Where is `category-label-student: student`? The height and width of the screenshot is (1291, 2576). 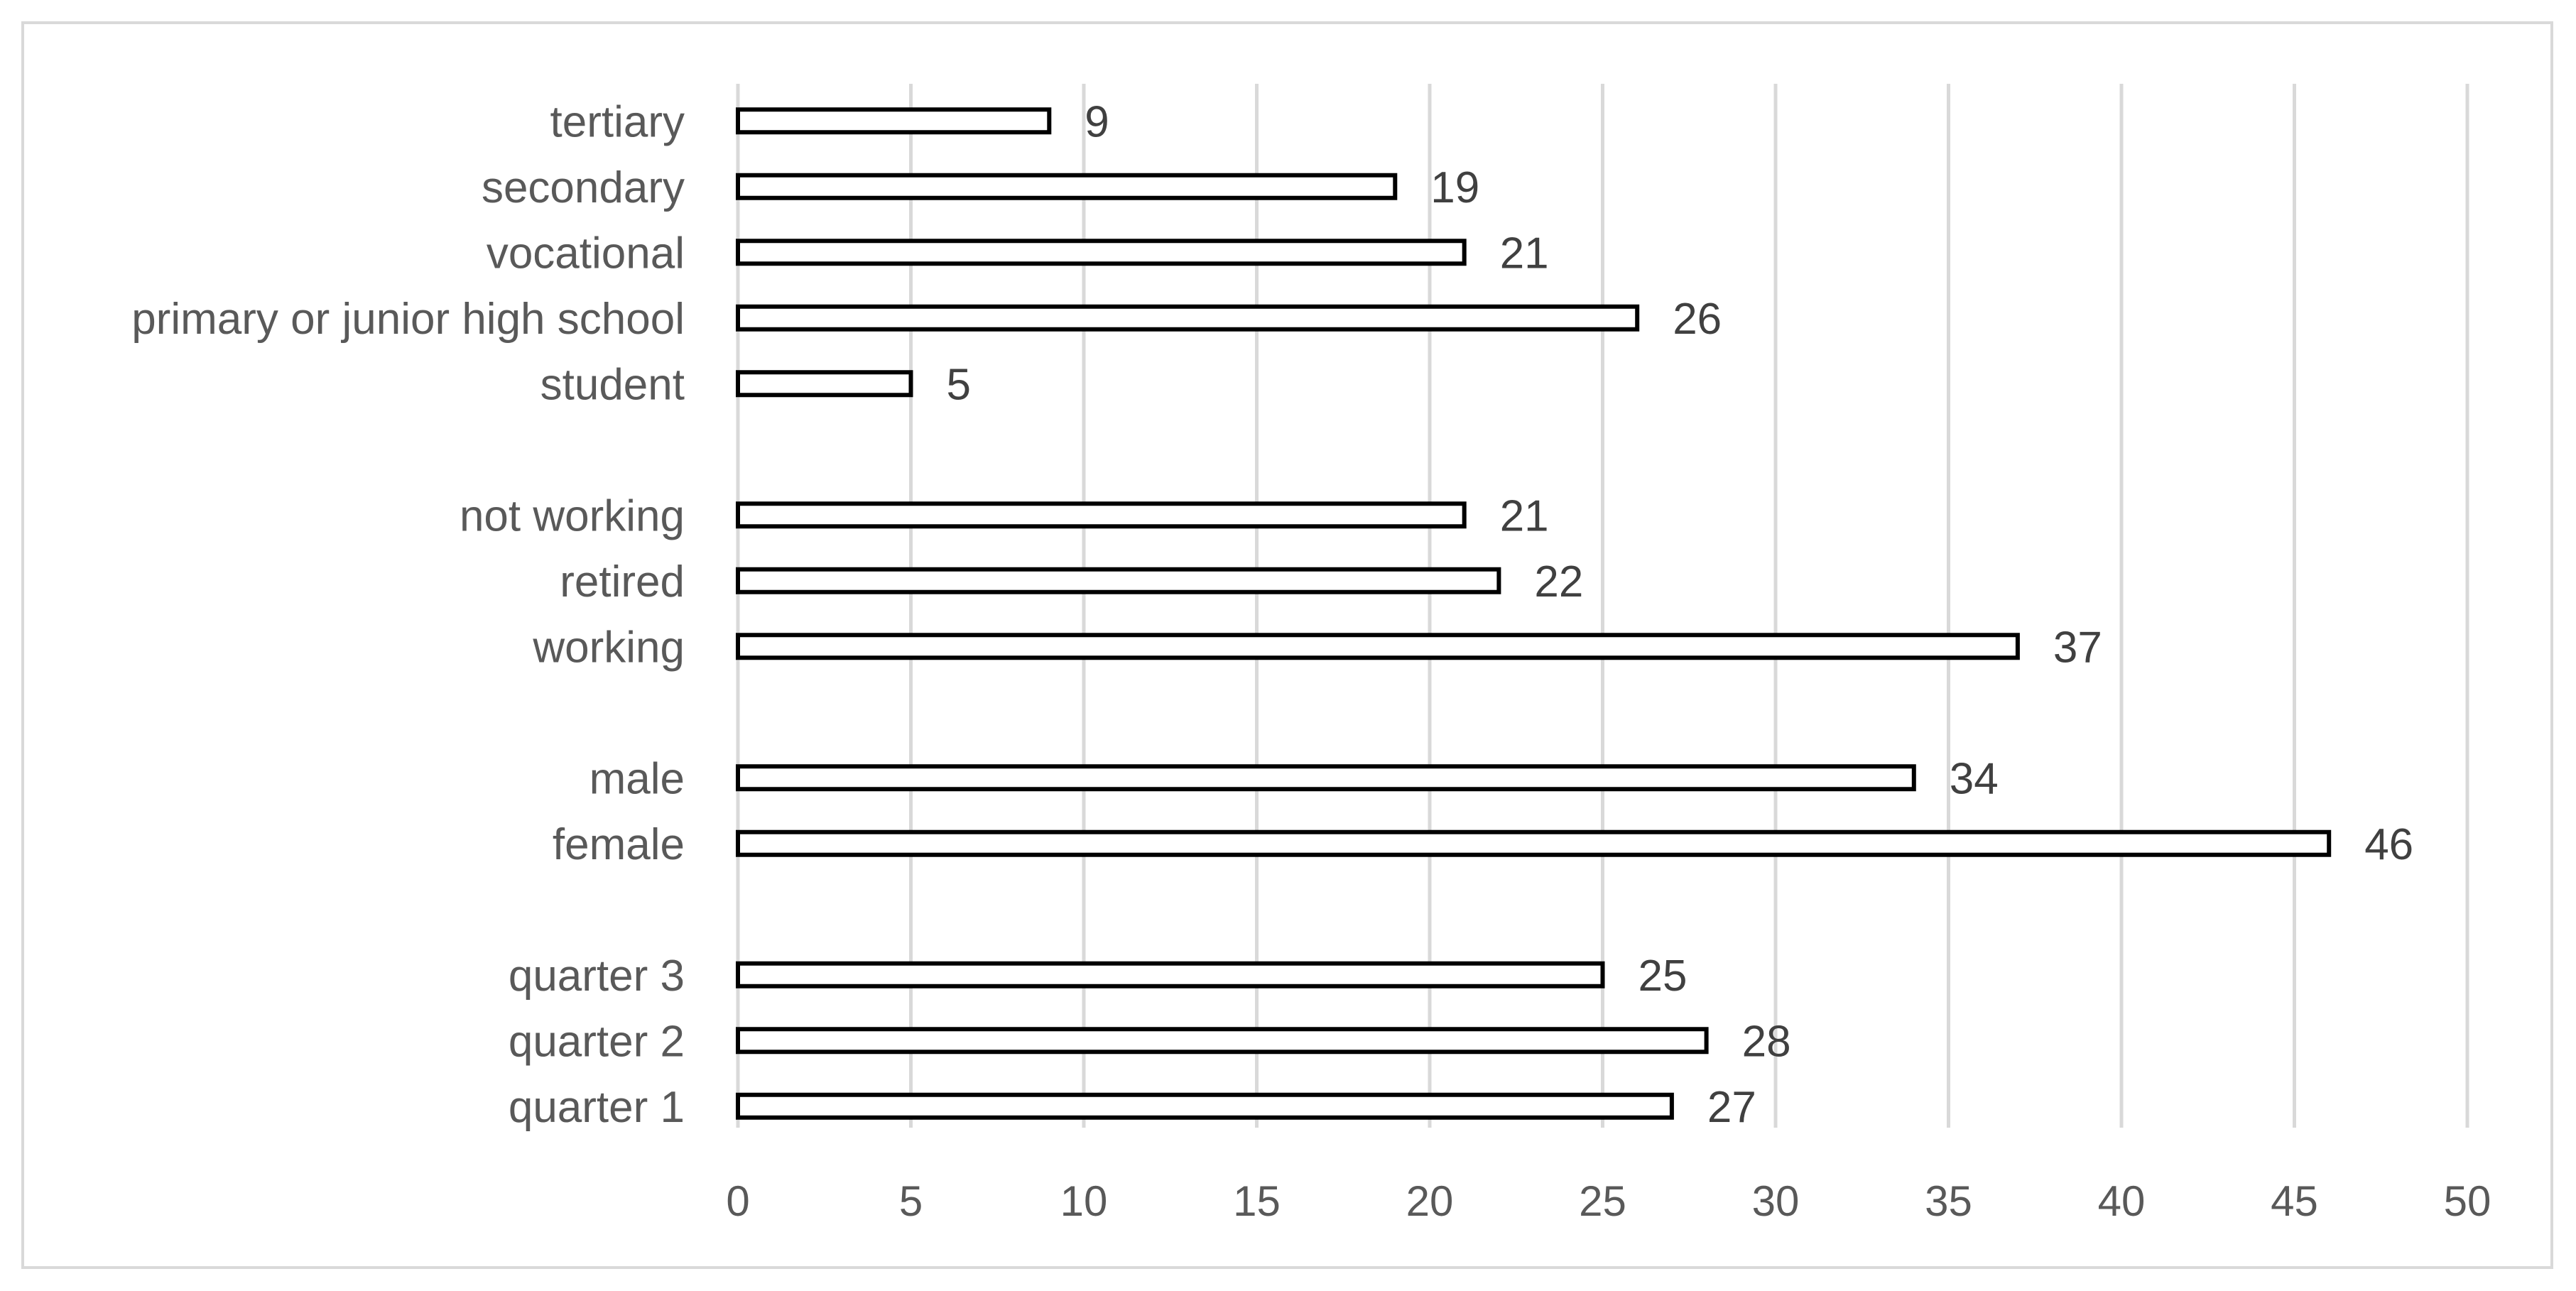
category-label-student: student is located at coordinates (613, 384).